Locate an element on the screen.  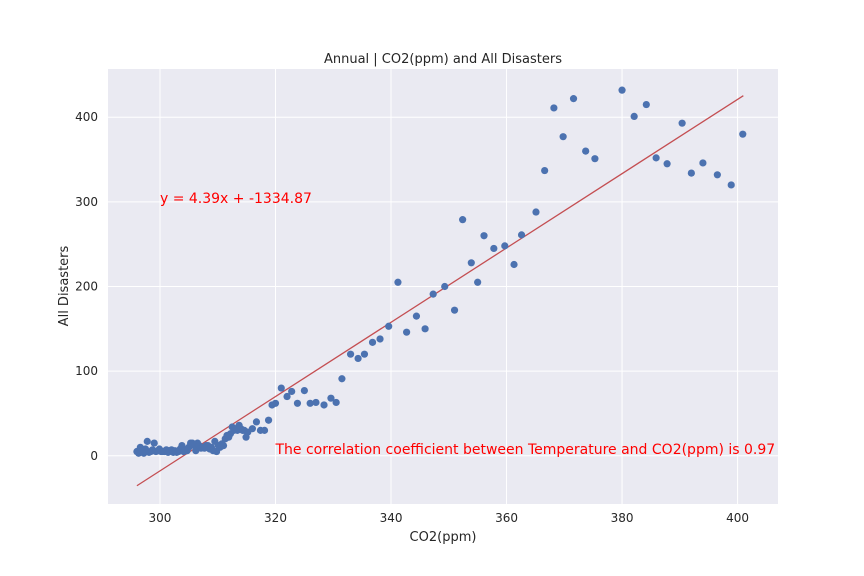
y-tick-label: 100 is located at coordinates (86, 371).